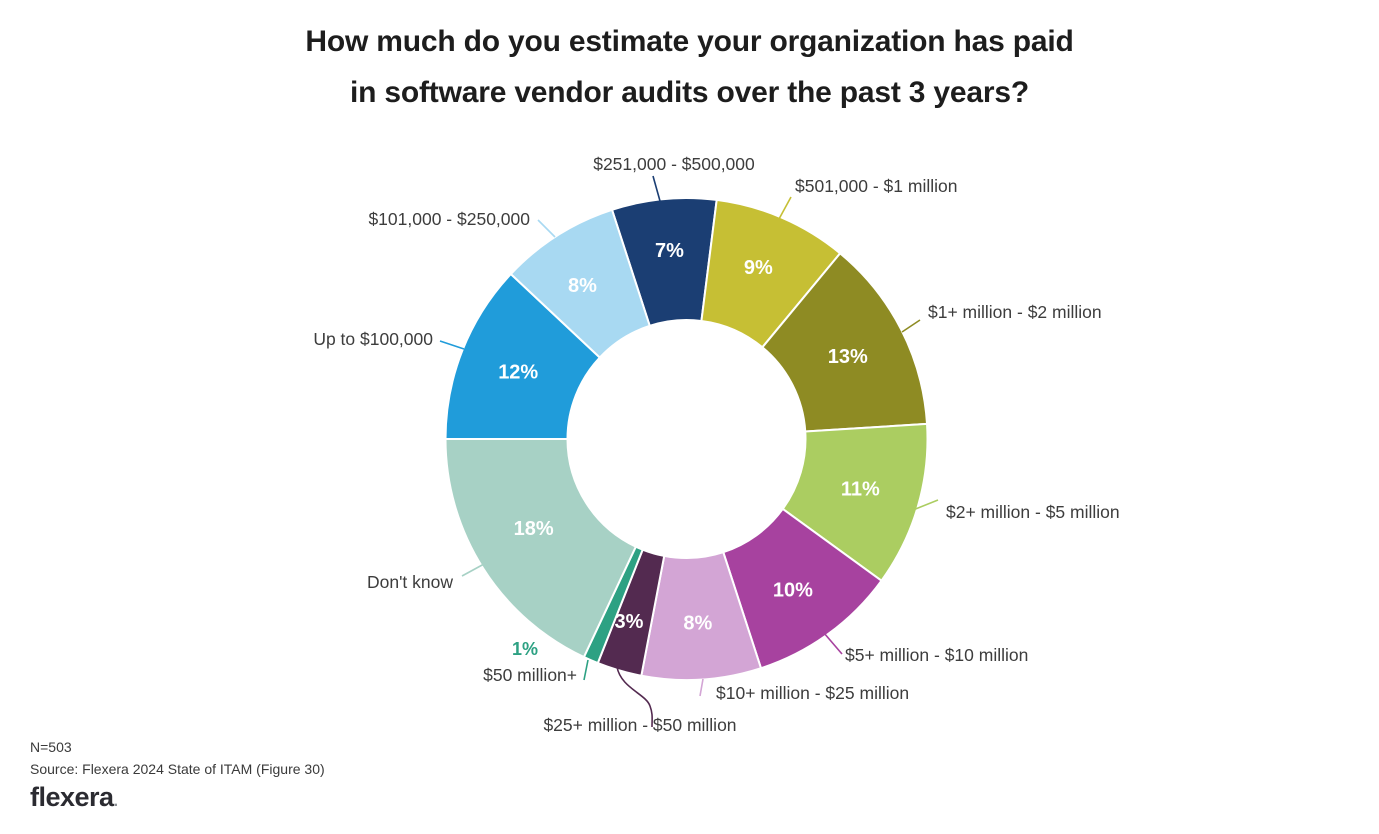  Describe the element at coordinates (373, 339) in the screenshot. I see `slice-category-label-9: Up to $100,000` at that location.